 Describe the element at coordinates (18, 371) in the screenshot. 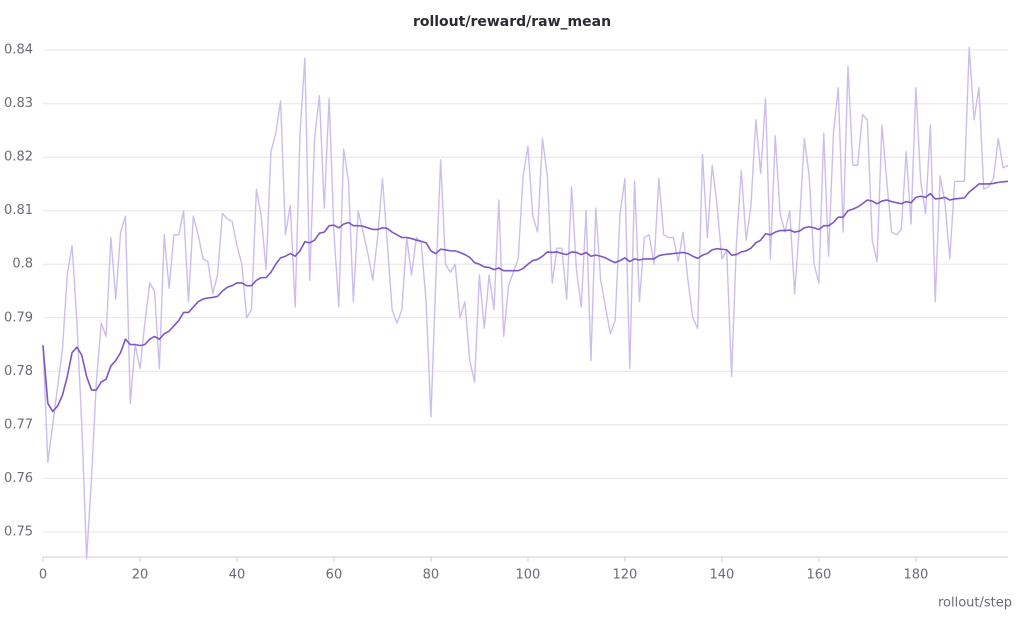

I see `y-tick-label: 0.78` at that location.